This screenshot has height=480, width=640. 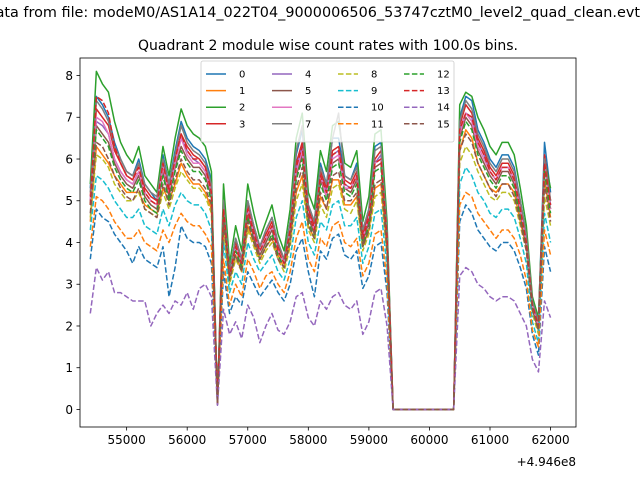 What do you see at coordinates (187, 440) in the screenshot?
I see `x-tick-label: 56000` at bounding box center [187, 440].